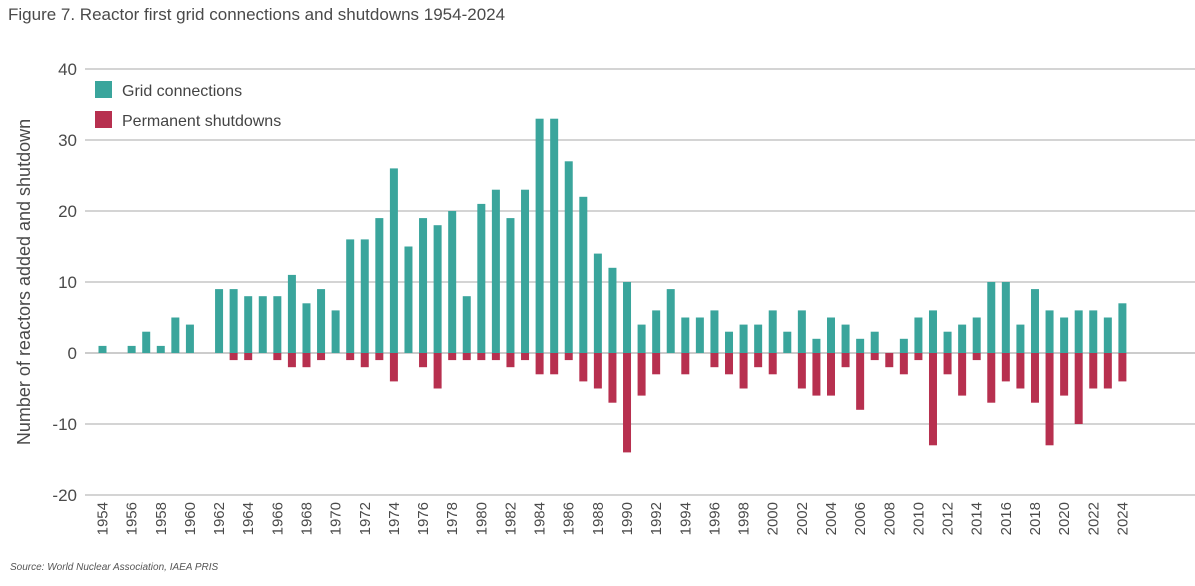  I want to click on bar-permanent-shutdowns-1996, so click(714, 360).